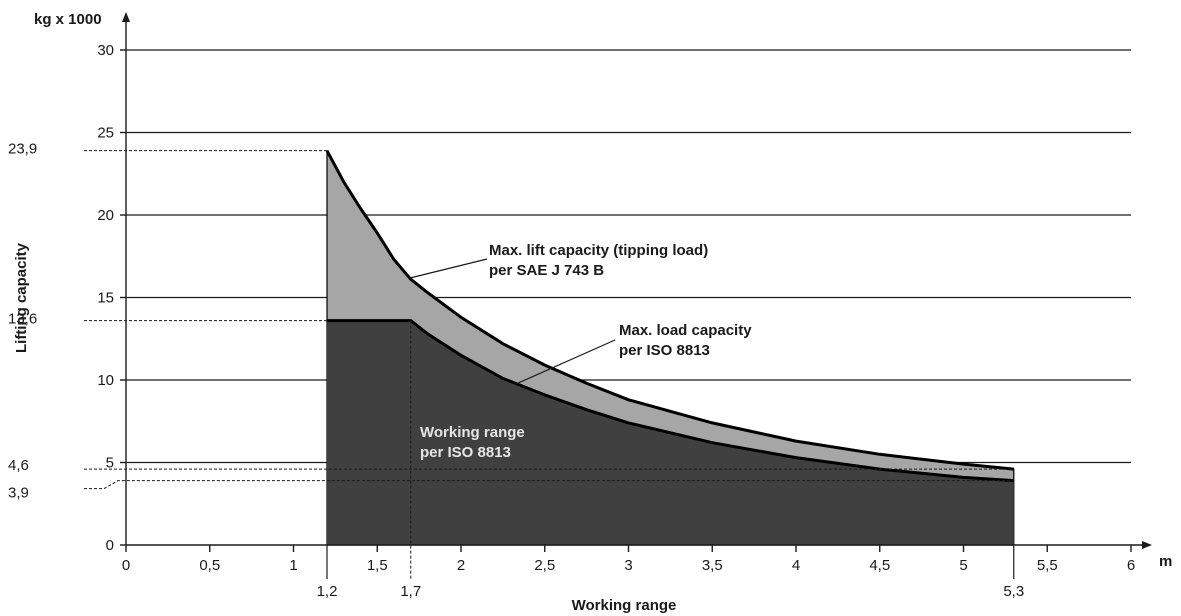 The width and height of the screenshot is (1181, 616). Describe the element at coordinates (685, 330) in the screenshot. I see `load-annotation-line1: Max. load capacity` at that location.